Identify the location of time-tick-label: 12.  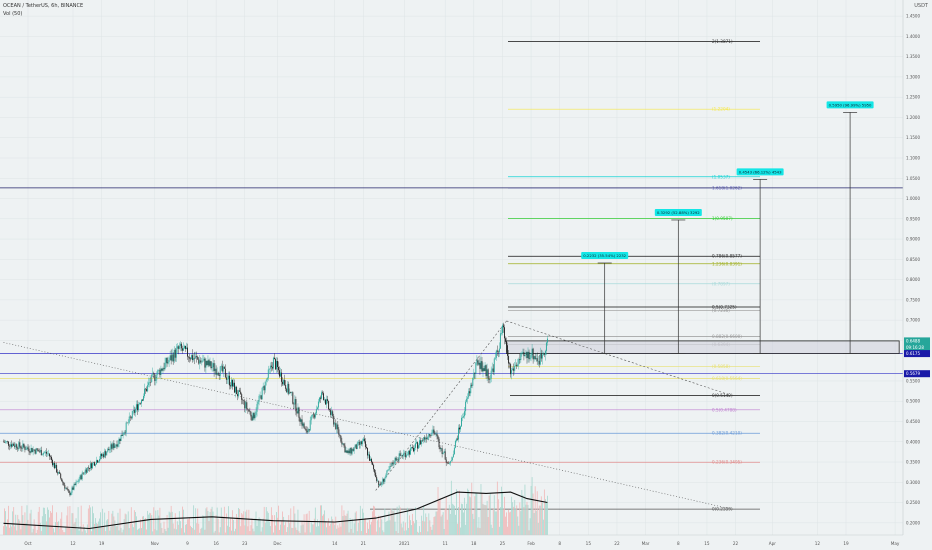
(818, 543).